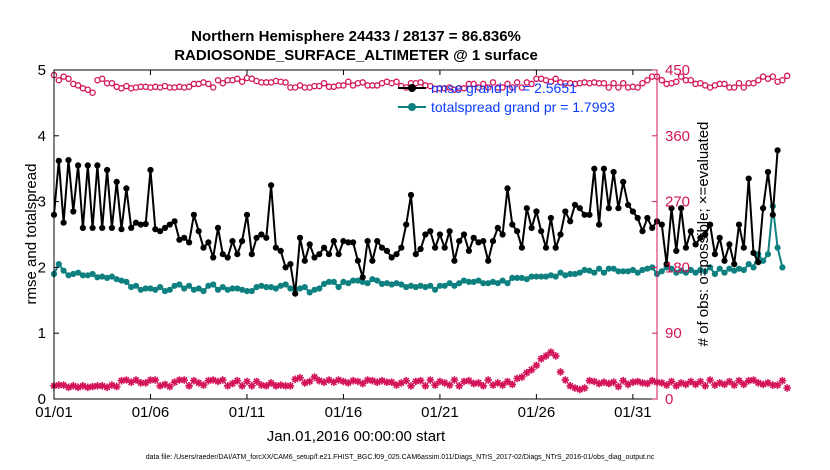 The height and width of the screenshot is (470, 830). I want to click on x-tick-label: 01/26, so click(537, 412).